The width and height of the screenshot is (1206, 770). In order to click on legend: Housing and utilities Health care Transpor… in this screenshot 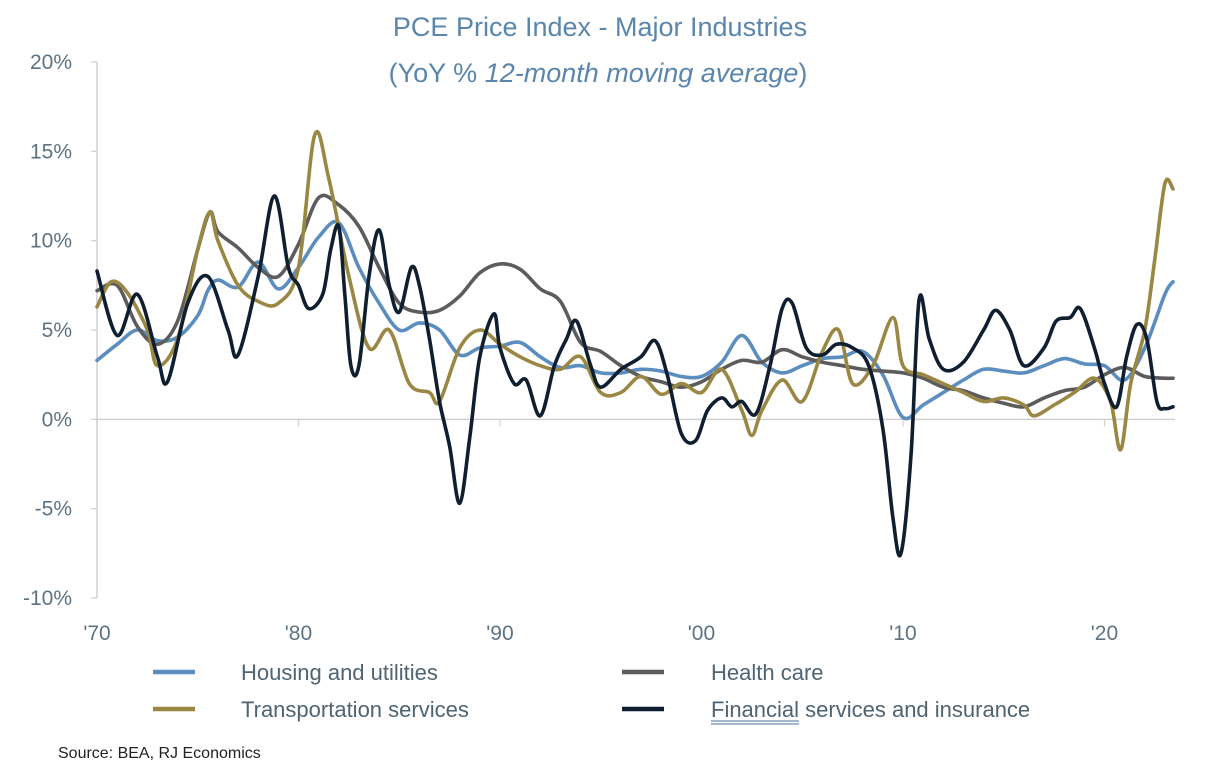, I will do `click(591, 692)`.